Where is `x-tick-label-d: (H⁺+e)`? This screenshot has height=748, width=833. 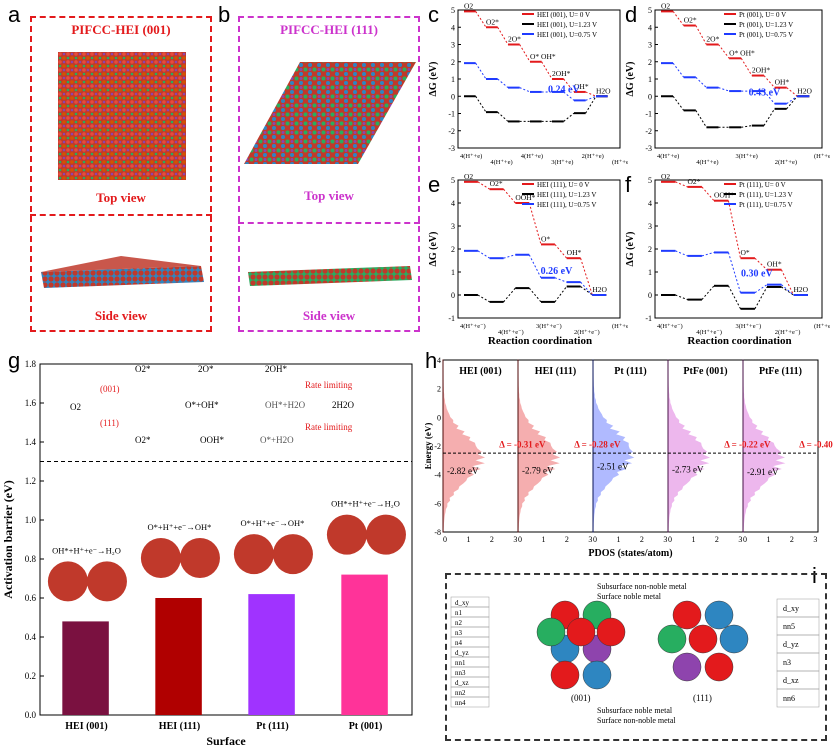
x-tick-label-d: (H⁺+e) is located at coordinates (822, 156).